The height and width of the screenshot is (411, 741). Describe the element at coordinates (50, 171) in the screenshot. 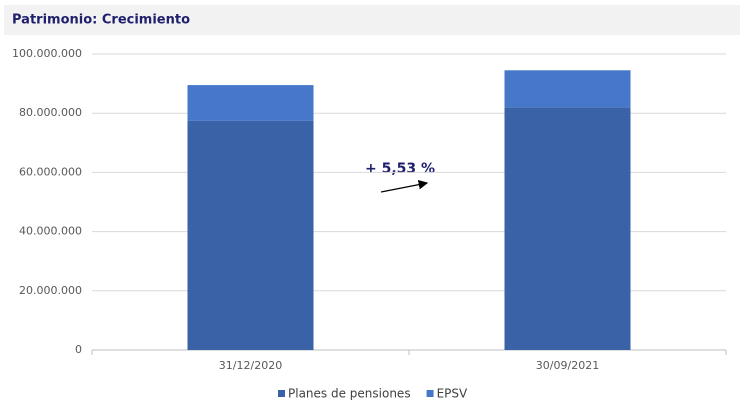

I see `y-tick-label: 60.000.000` at that location.